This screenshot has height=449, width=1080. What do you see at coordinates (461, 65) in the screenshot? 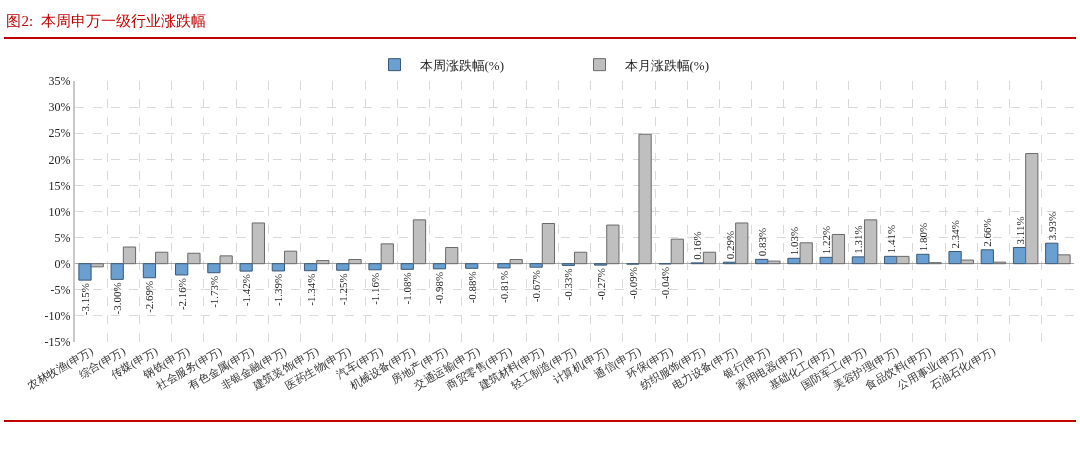
I see `legend-label: 本周涨跌幅(%)` at bounding box center [461, 65].